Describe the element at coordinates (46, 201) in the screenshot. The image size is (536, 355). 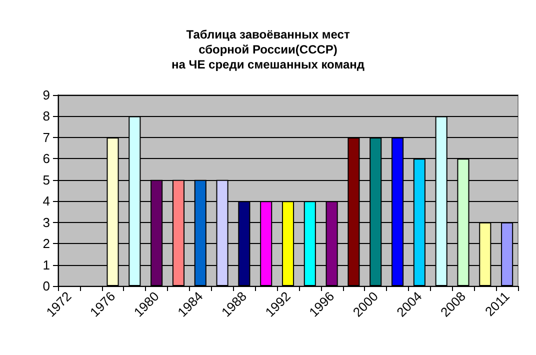
I see `y-tick-label: 4` at that location.